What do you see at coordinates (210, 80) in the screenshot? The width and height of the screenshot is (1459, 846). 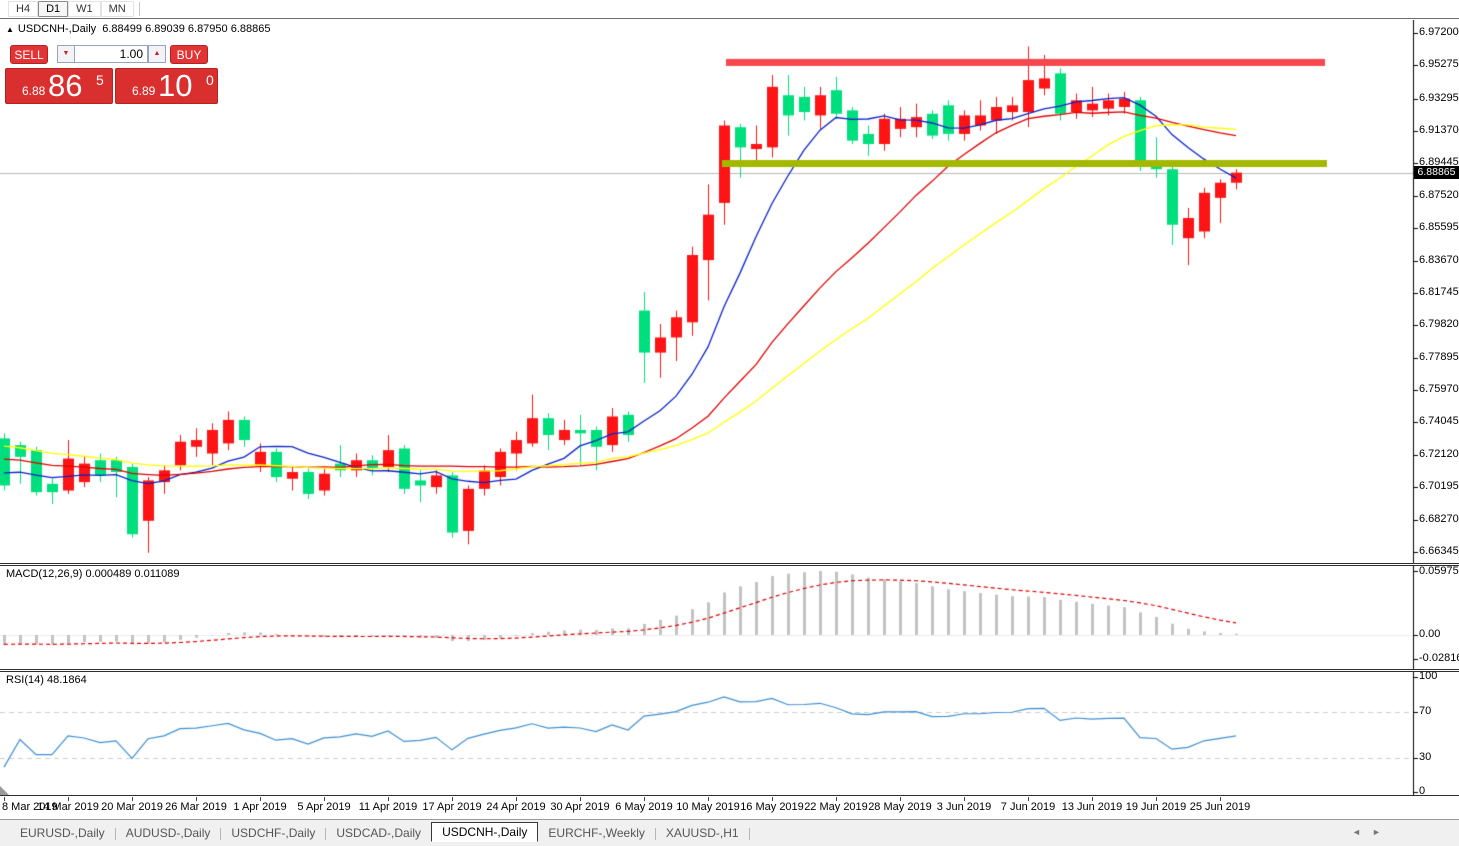 I see `ask-price-pip: 0` at bounding box center [210, 80].